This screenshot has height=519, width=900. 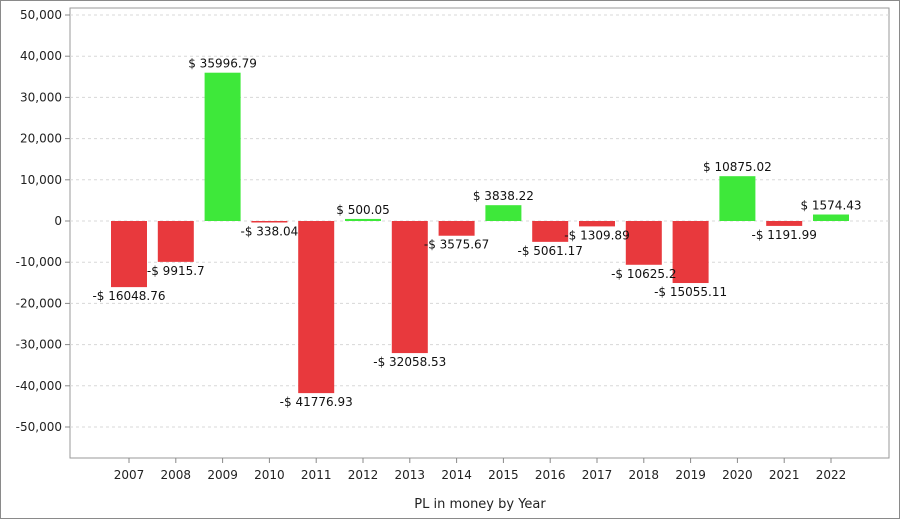 I want to click on bar-2010, so click(x=269, y=222).